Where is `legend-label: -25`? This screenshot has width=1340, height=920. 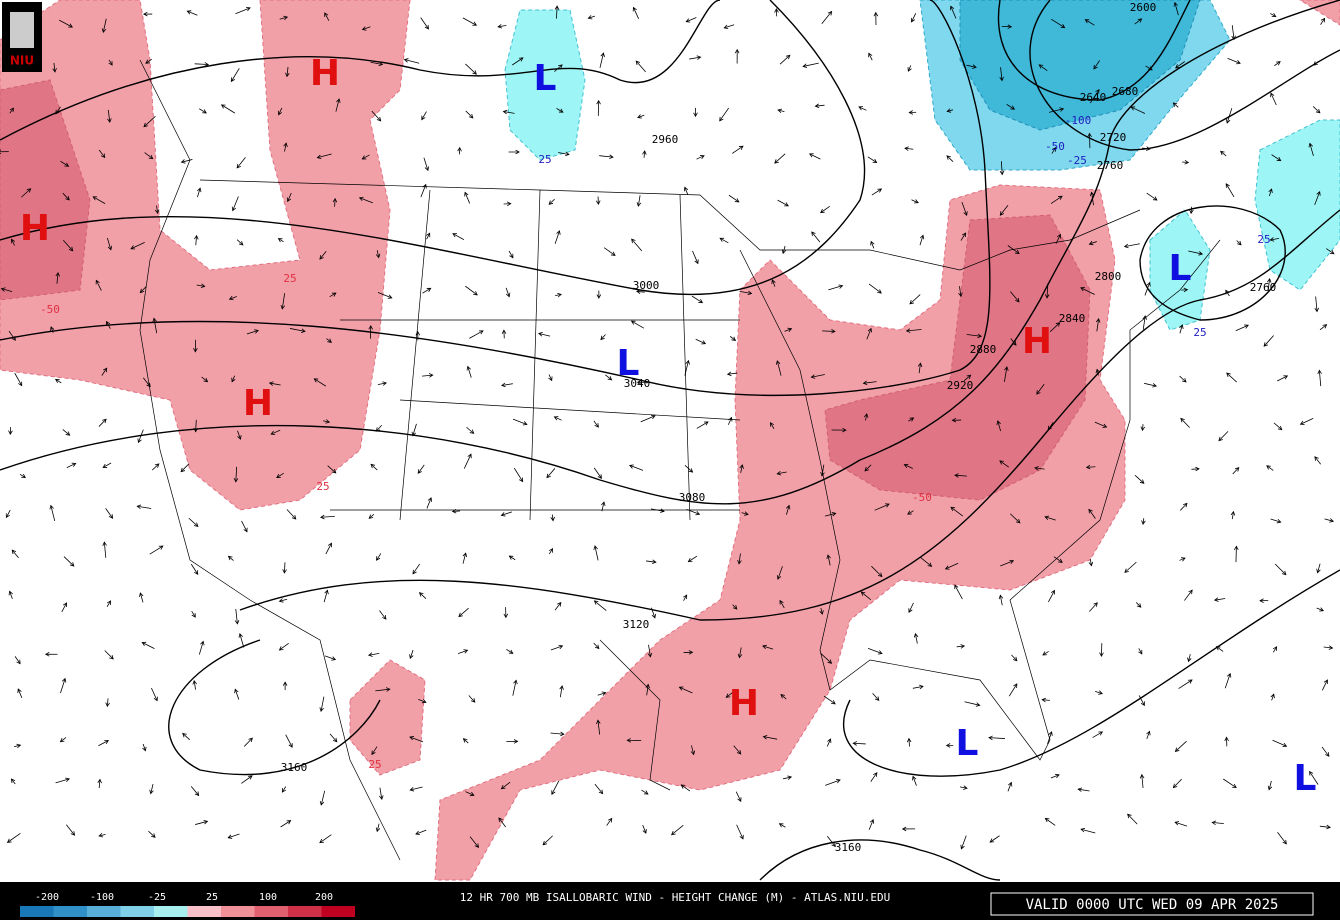 legend-label: -25 is located at coordinates (157, 897).